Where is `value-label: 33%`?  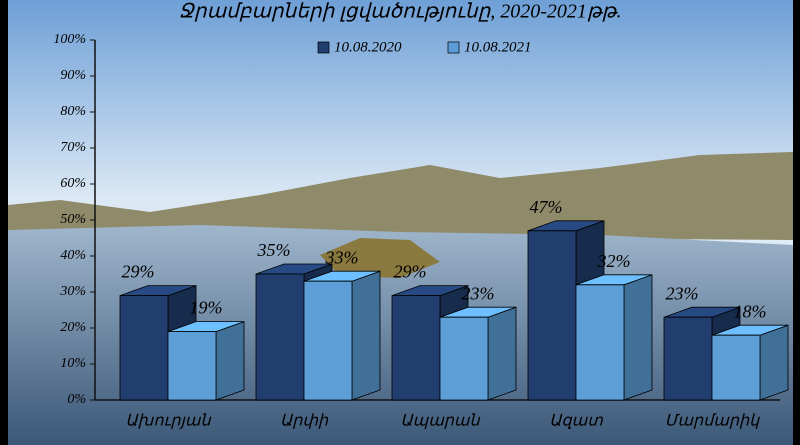 value-label: 33% is located at coordinates (342, 257).